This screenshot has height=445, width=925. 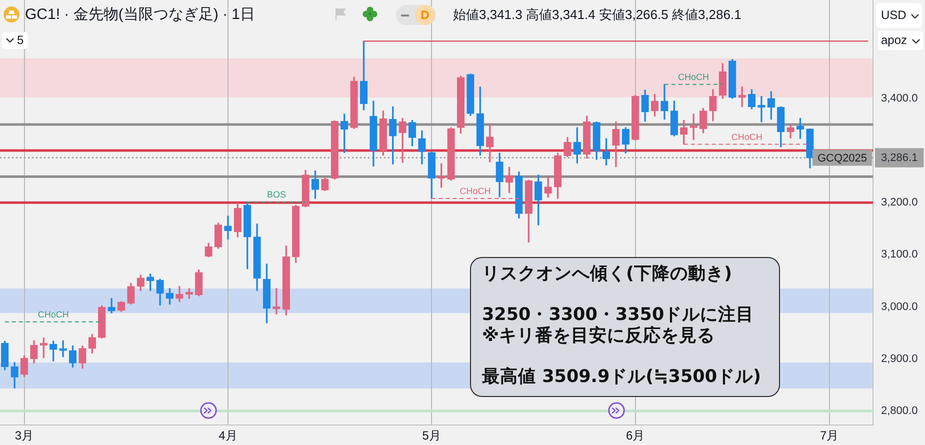 What do you see at coordinates (842, 158) in the screenshot?
I see `ref-line-label: GCQ2025` at bounding box center [842, 158].